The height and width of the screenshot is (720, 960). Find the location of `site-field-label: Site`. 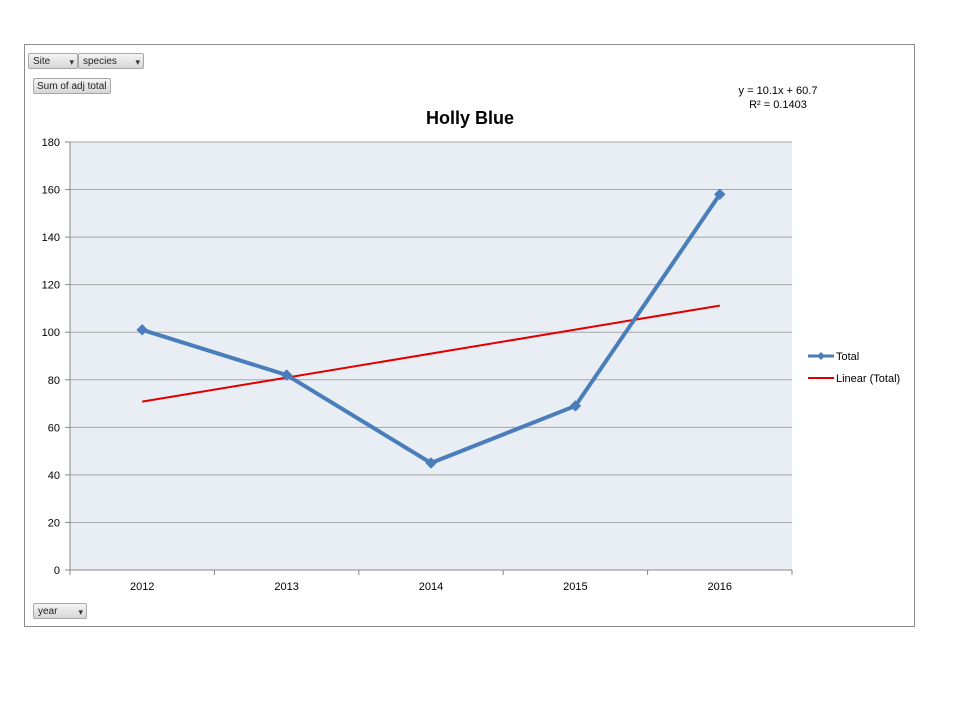

site-field-label: Site is located at coordinates (42, 61).